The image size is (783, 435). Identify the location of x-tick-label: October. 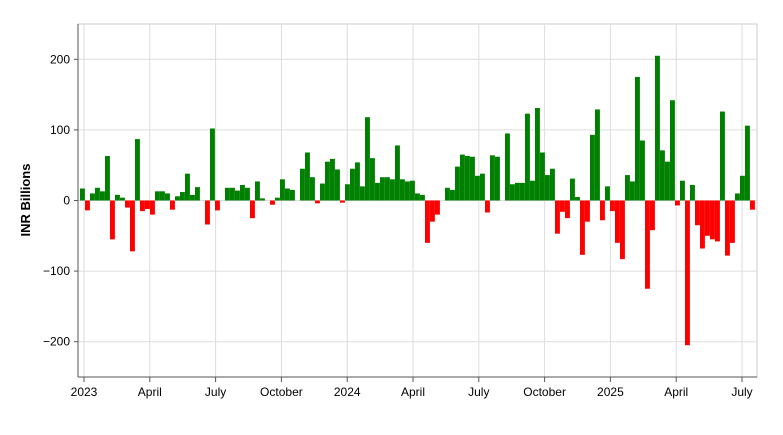
(281, 392).